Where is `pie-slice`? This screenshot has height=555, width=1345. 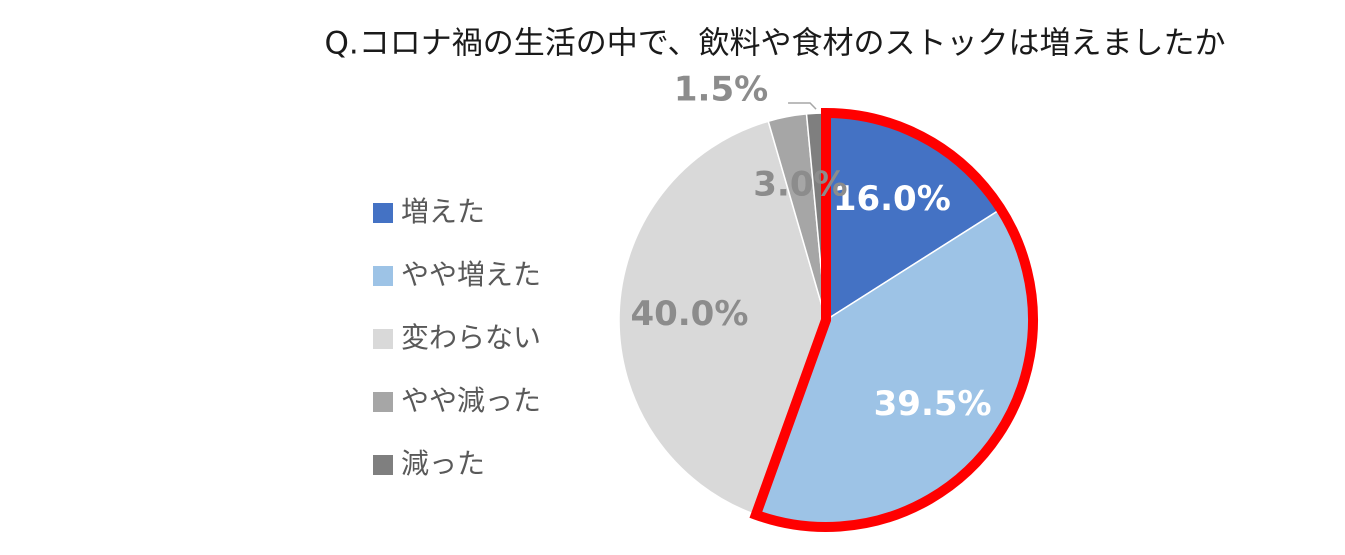 pie-slice is located at coordinates (722, 318).